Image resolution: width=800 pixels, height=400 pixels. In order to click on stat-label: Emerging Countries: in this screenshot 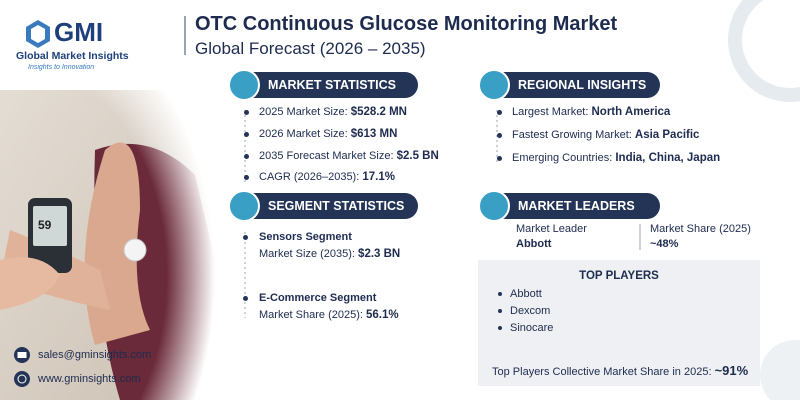, I will do `click(562, 158)`.